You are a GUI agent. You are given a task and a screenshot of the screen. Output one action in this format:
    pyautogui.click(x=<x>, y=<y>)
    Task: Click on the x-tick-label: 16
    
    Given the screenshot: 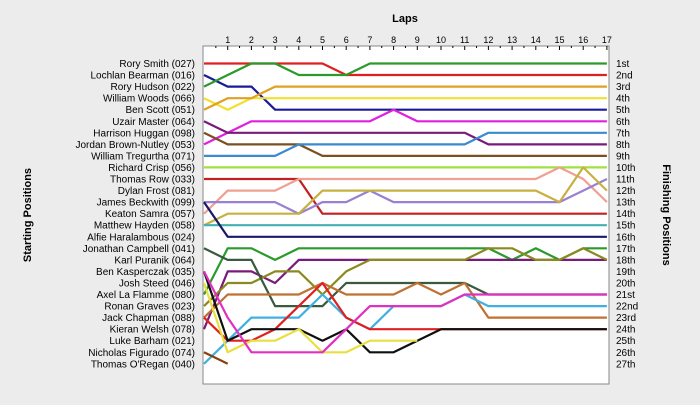 What is the action you would take?
    pyautogui.click(x=583, y=40)
    